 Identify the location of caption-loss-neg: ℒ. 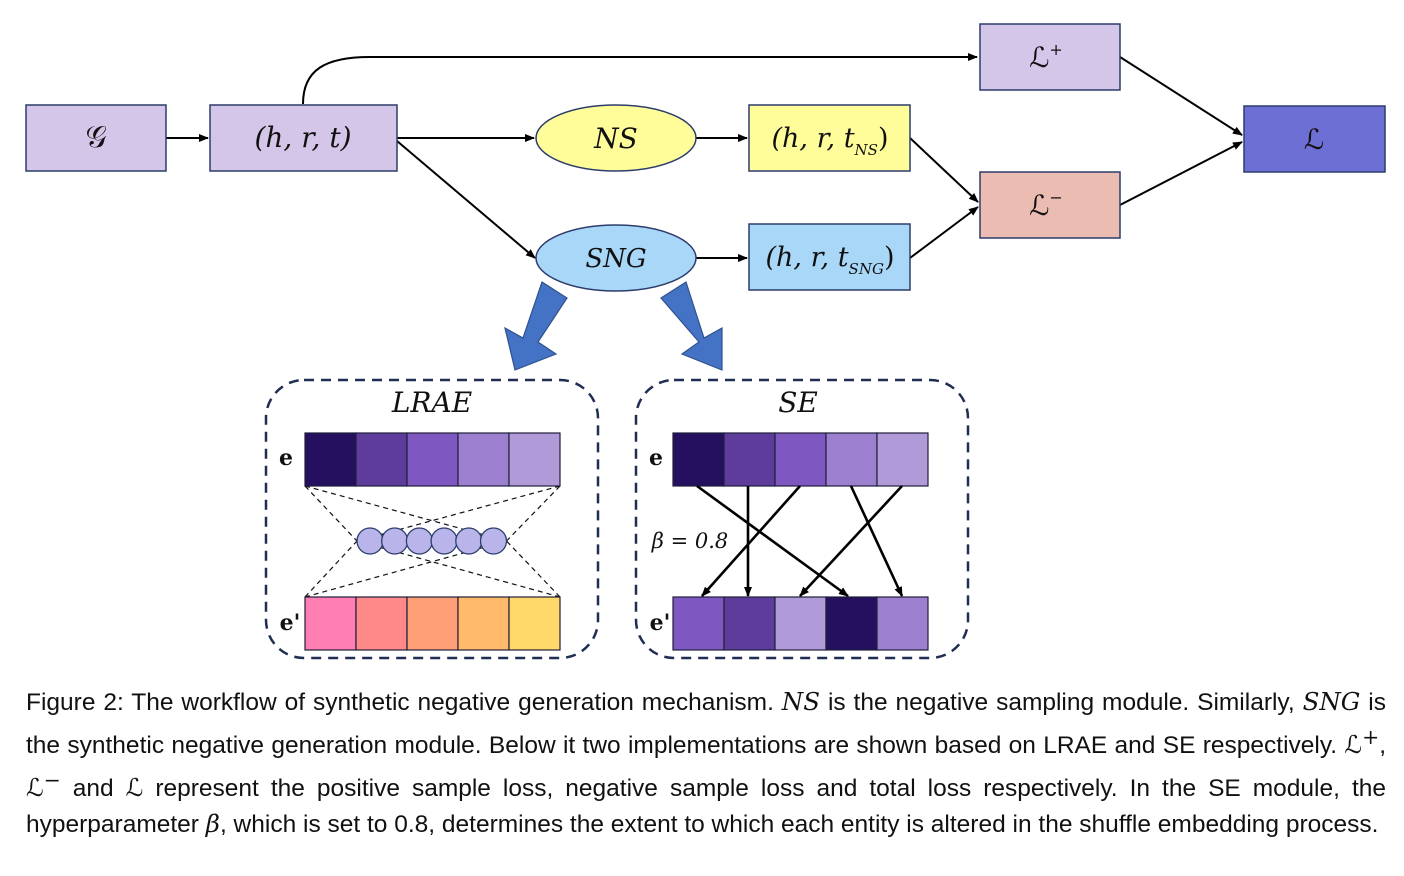
(35, 788).